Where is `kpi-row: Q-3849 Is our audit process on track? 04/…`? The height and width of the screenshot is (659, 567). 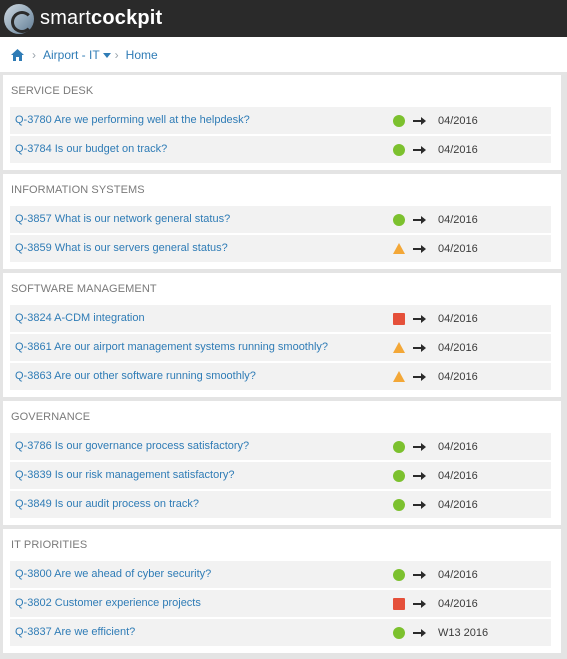 kpi-row: Q-3849 Is our audit process on track? 04/… is located at coordinates (280, 505).